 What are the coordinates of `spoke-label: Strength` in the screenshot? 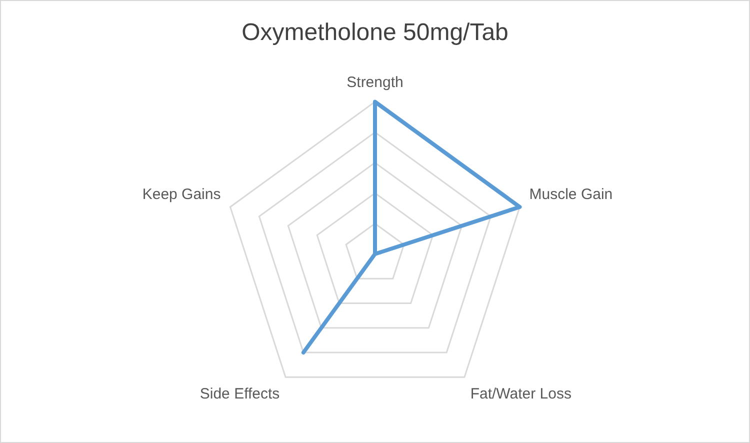 It's located at (375, 82).